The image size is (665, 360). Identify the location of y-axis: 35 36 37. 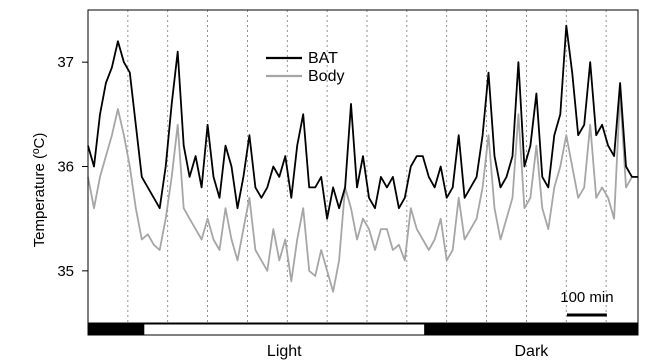
(72, 167).